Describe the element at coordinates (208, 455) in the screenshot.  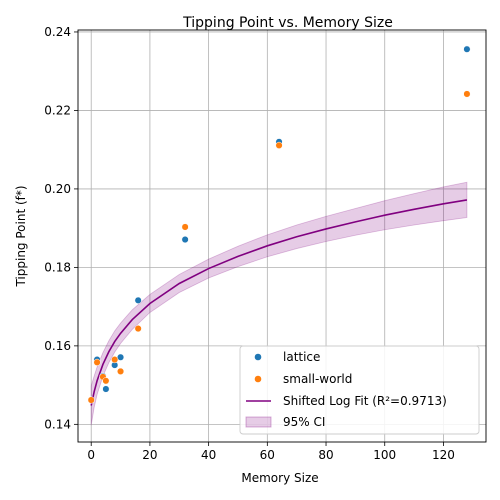
I see `x-tick-label: 40` at that location.